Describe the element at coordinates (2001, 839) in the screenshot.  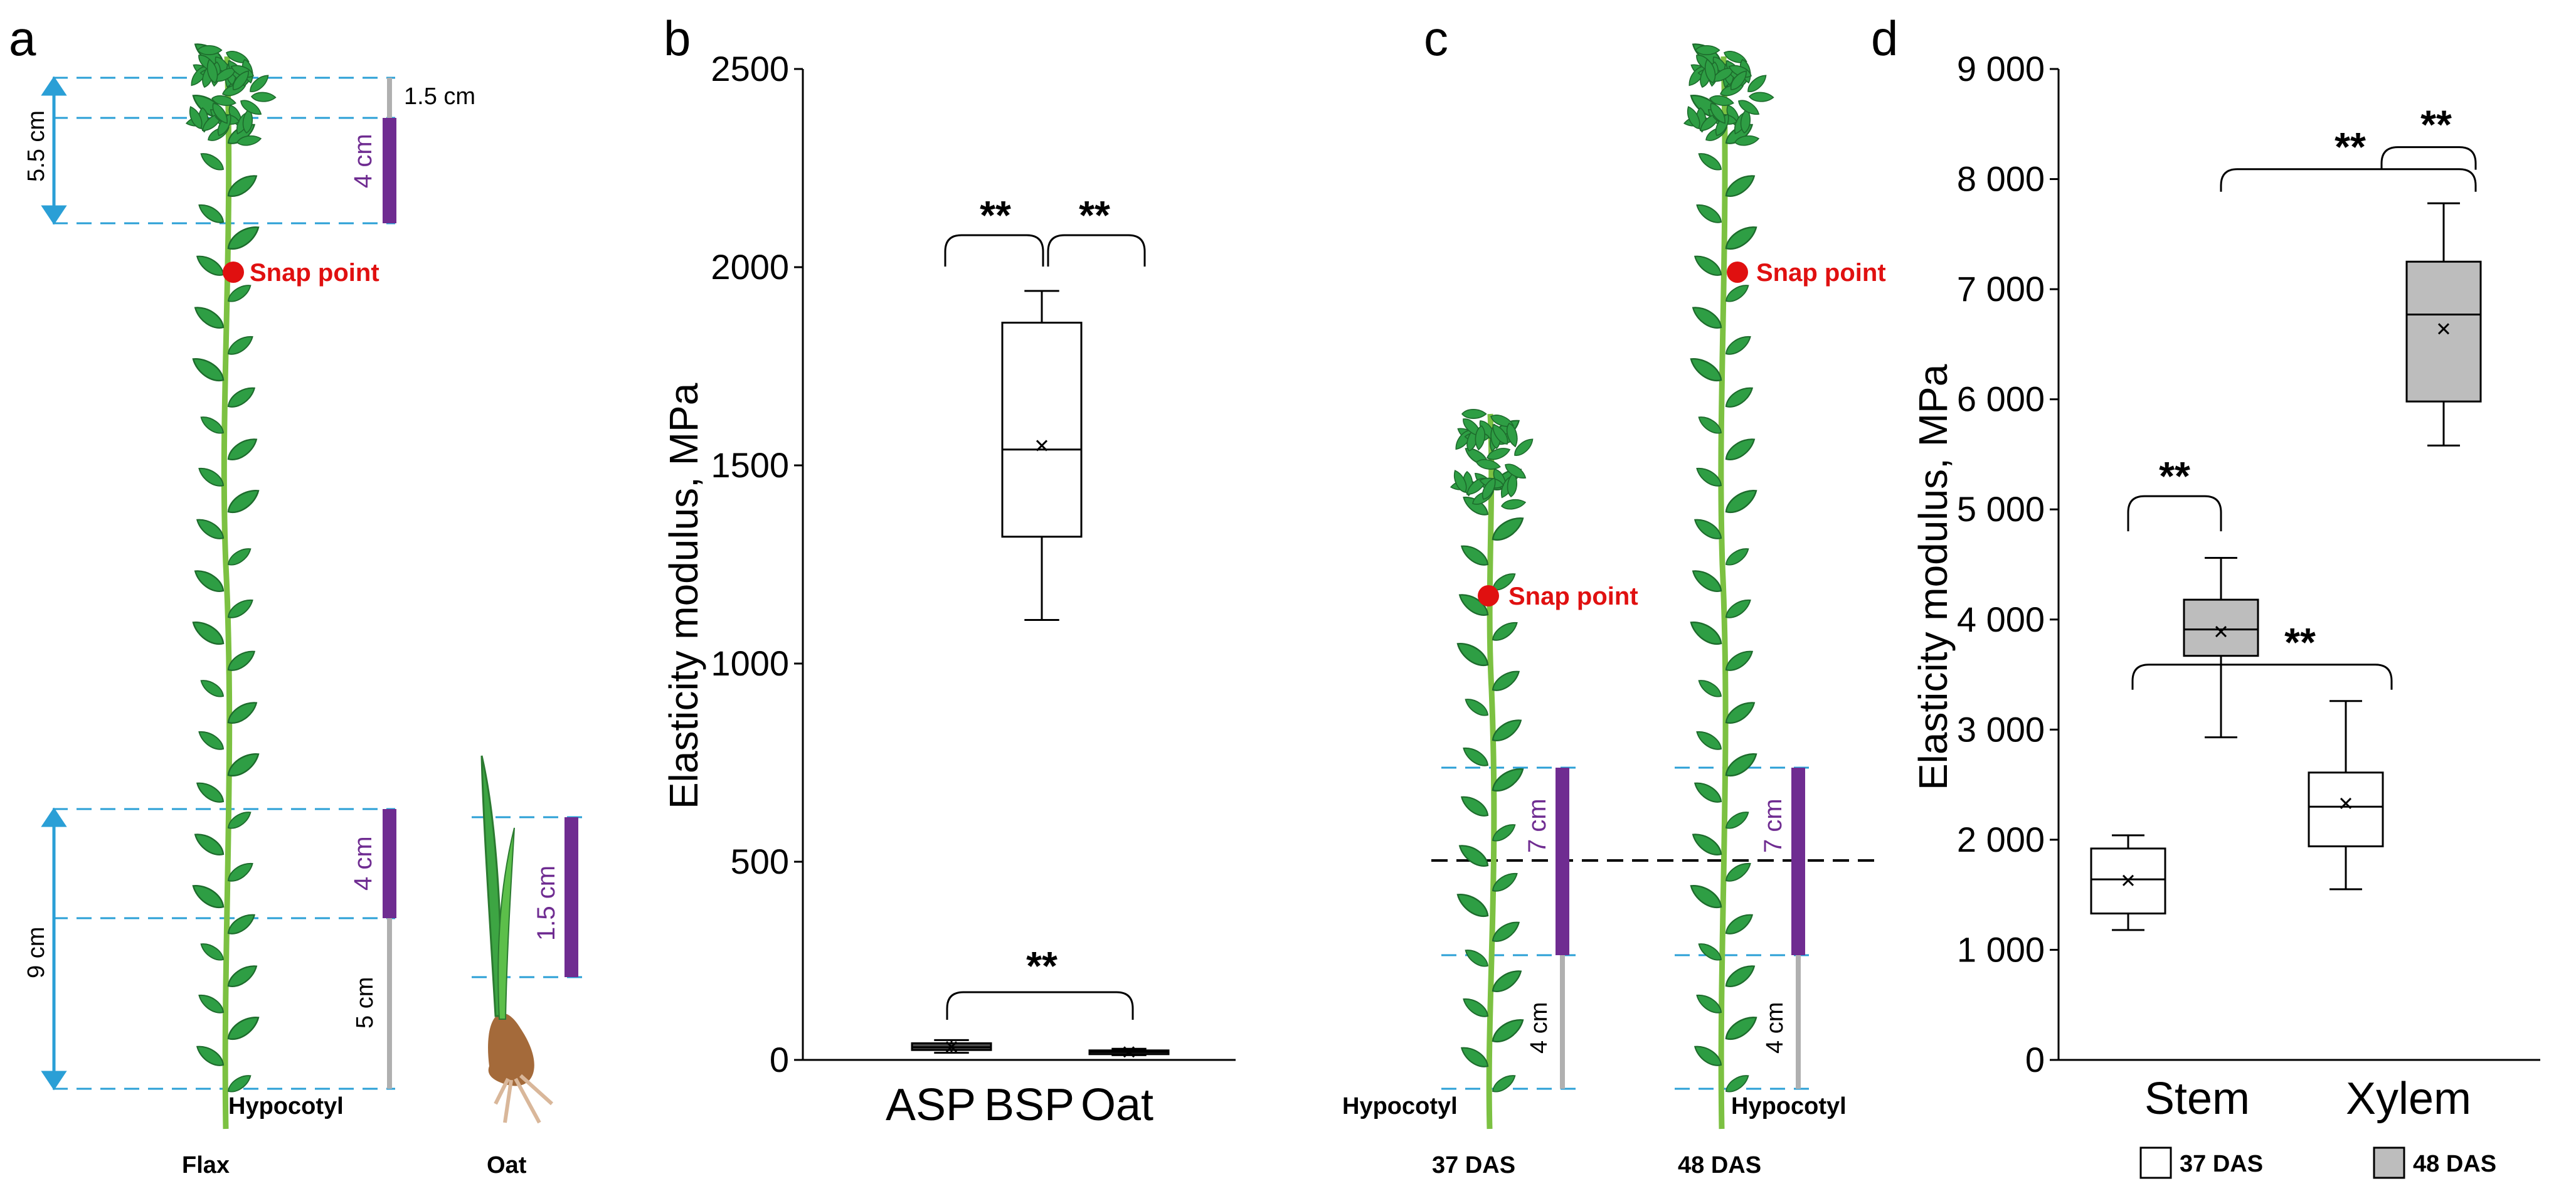
I see `y-tick-label: 2 000` at that location.